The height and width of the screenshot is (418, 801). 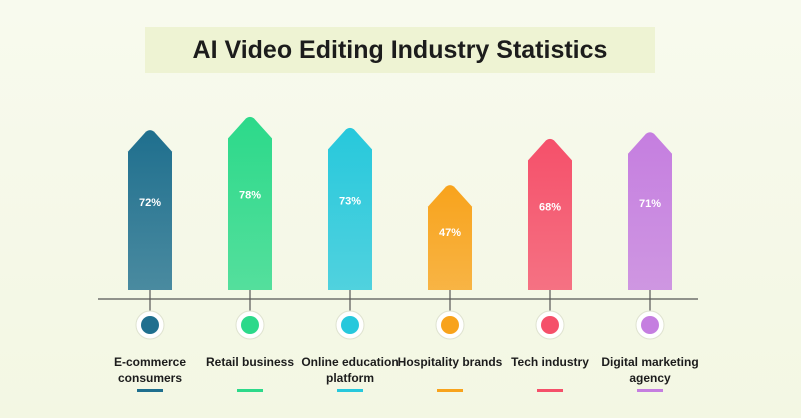 What do you see at coordinates (550, 362) in the screenshot?
I see `category-label: Tech industry` at bounding box center [550, 362].